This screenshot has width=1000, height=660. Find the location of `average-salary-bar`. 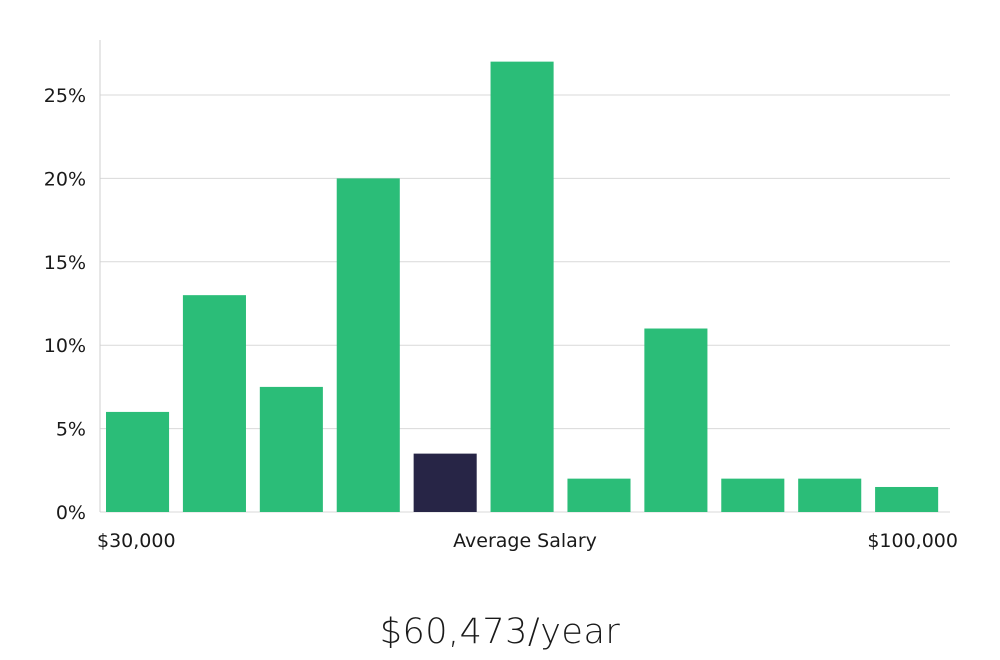

average-salary-bar is located at coordinates (445, 482).